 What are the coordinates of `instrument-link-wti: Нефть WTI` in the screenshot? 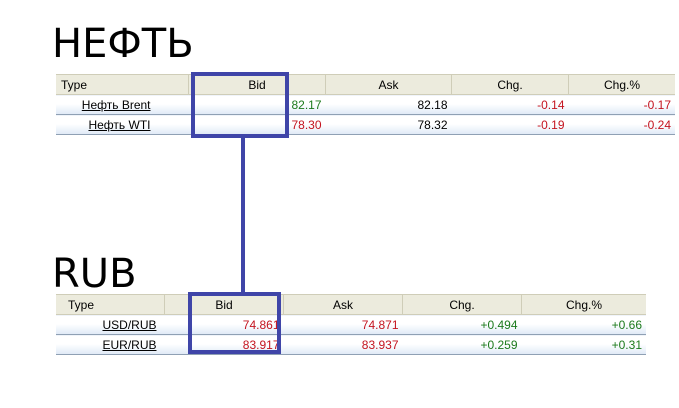 It's located at (119, 124).